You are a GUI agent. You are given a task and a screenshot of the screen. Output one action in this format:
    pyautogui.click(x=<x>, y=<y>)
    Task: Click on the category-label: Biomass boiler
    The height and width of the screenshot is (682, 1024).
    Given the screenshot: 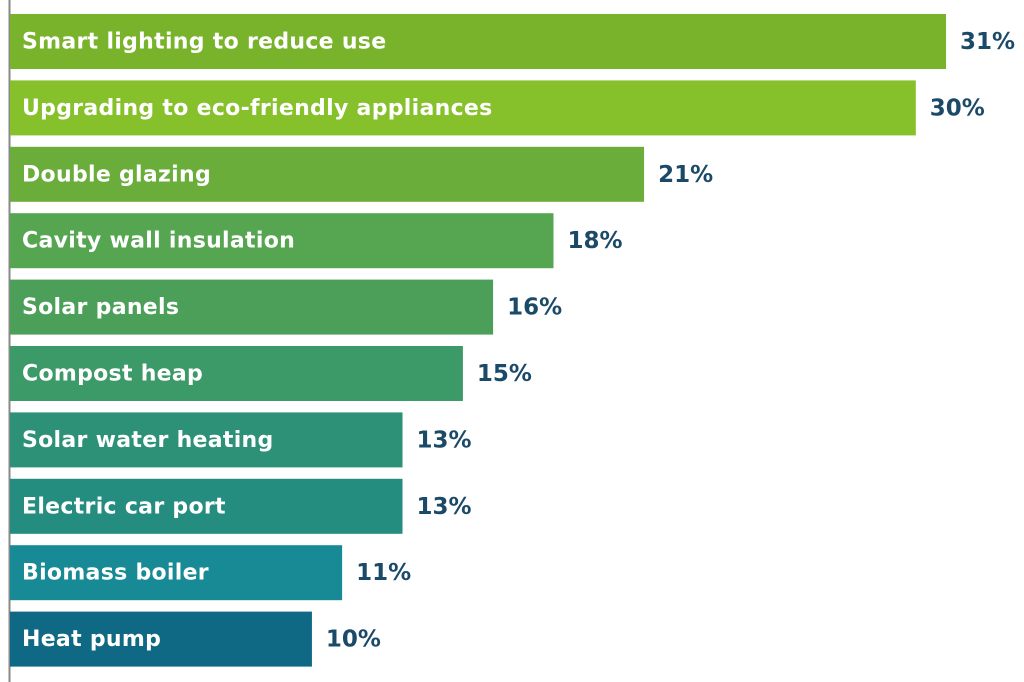 What is the action you would take?
    pyautogui.click(x=115, y=573)
    